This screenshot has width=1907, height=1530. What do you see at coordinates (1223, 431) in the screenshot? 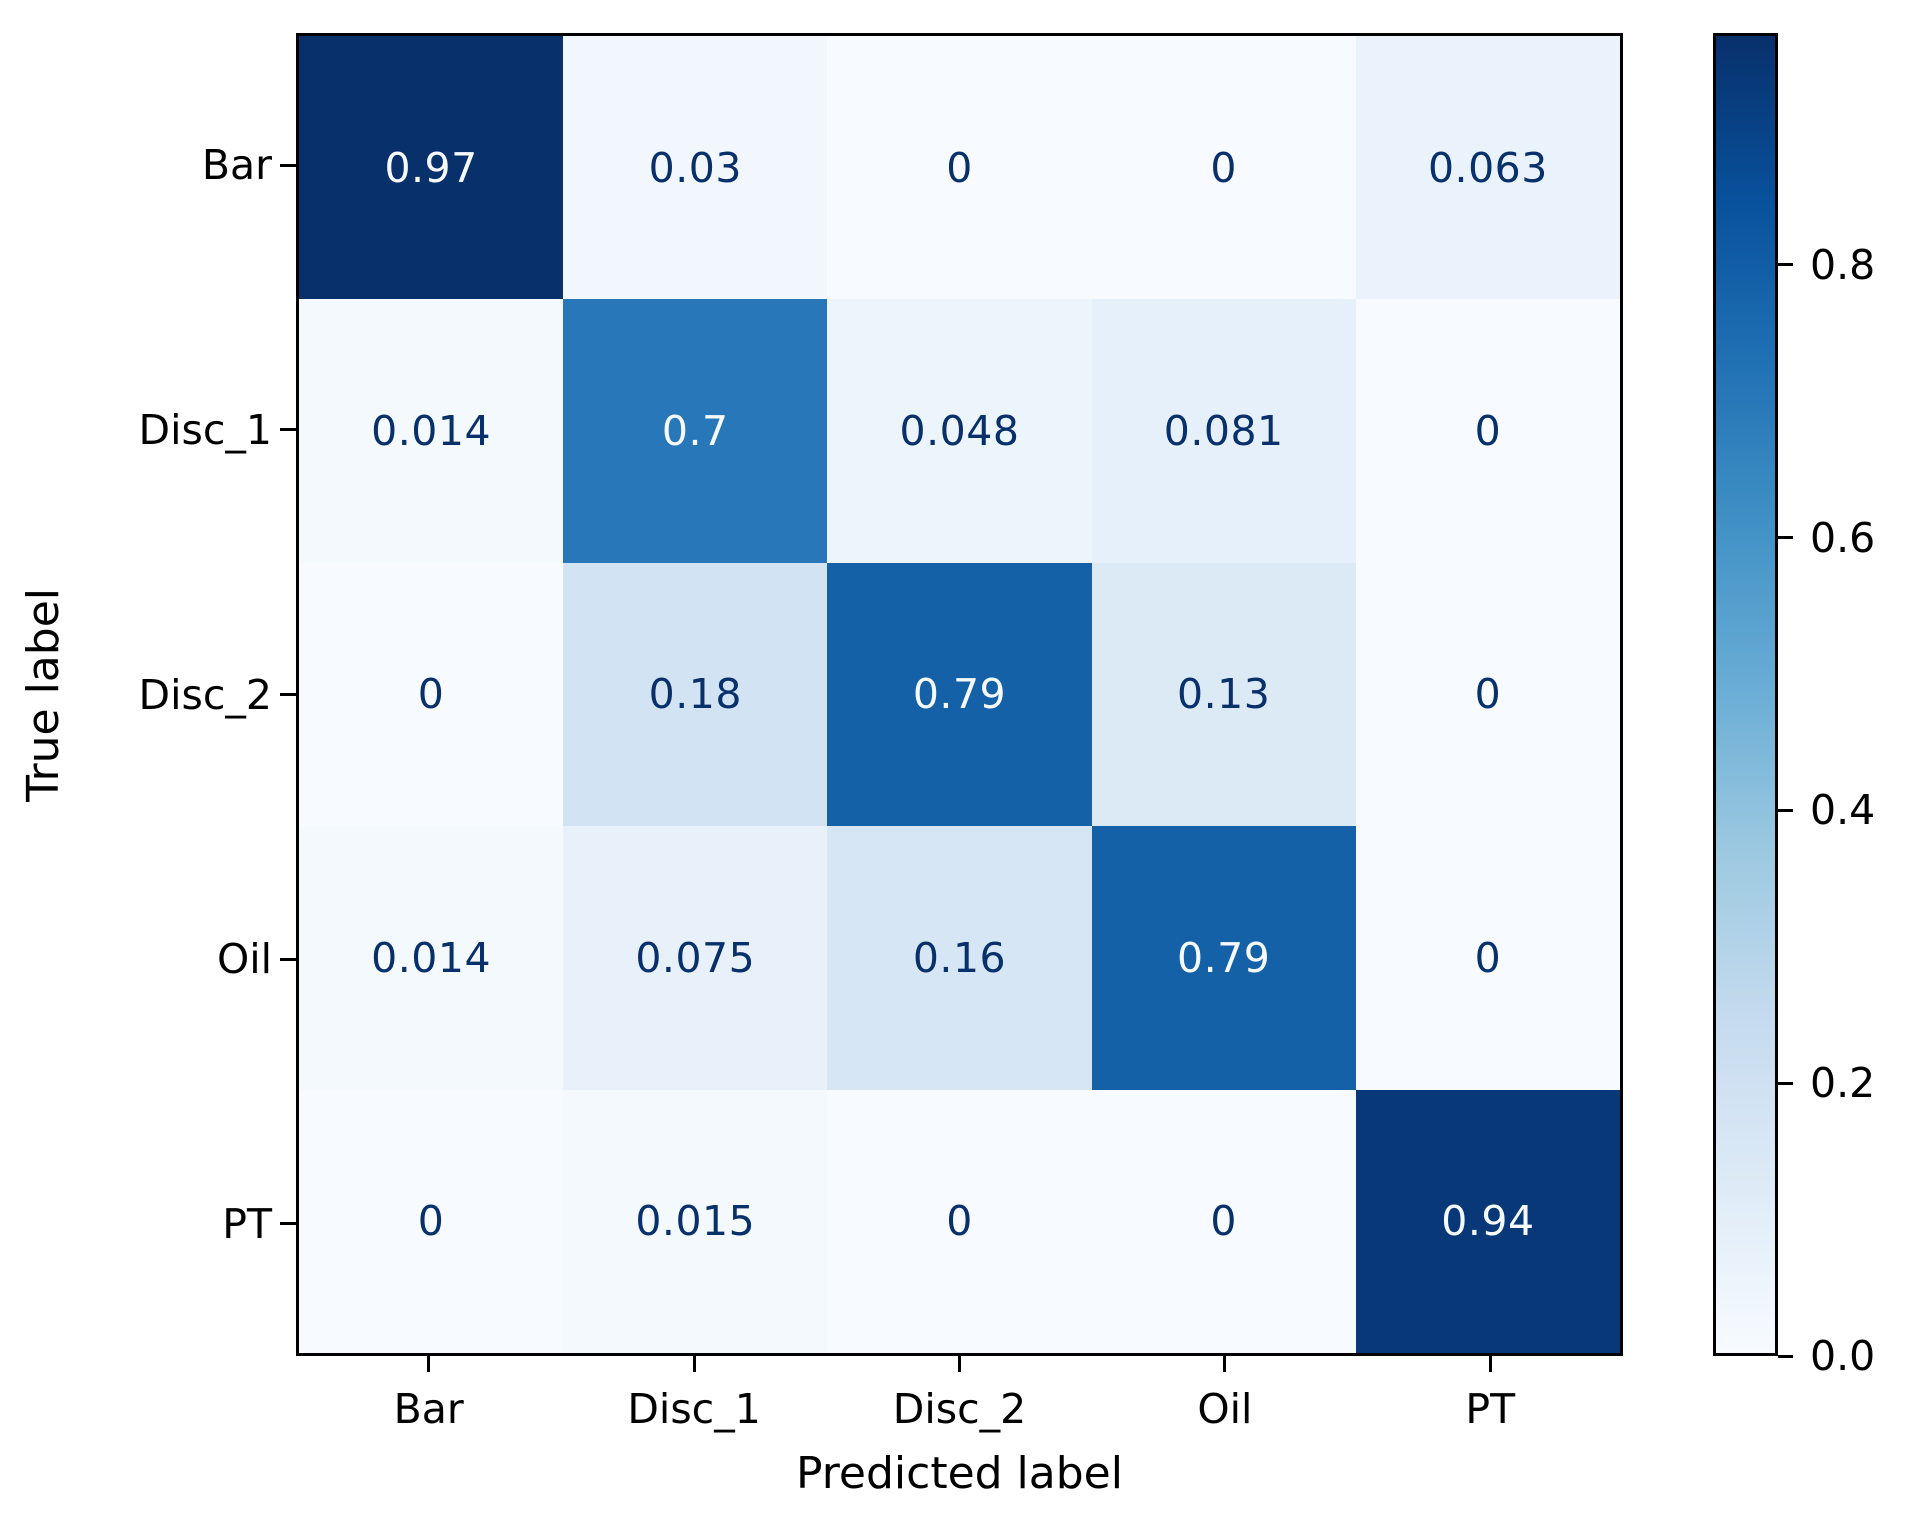
I see `matrix-cell-Disc_1-Oil: 0.081` at bounding box center [1223, 431].